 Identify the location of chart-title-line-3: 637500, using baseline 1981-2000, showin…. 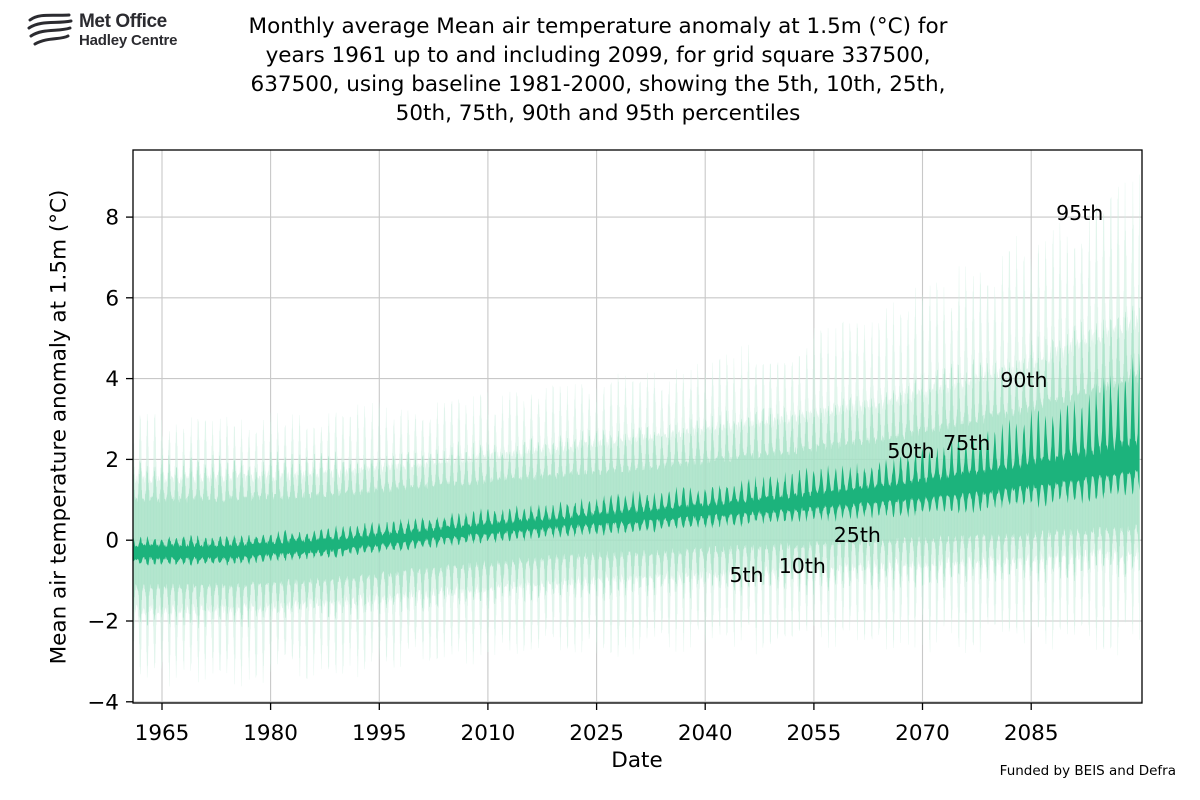
(598, 84).